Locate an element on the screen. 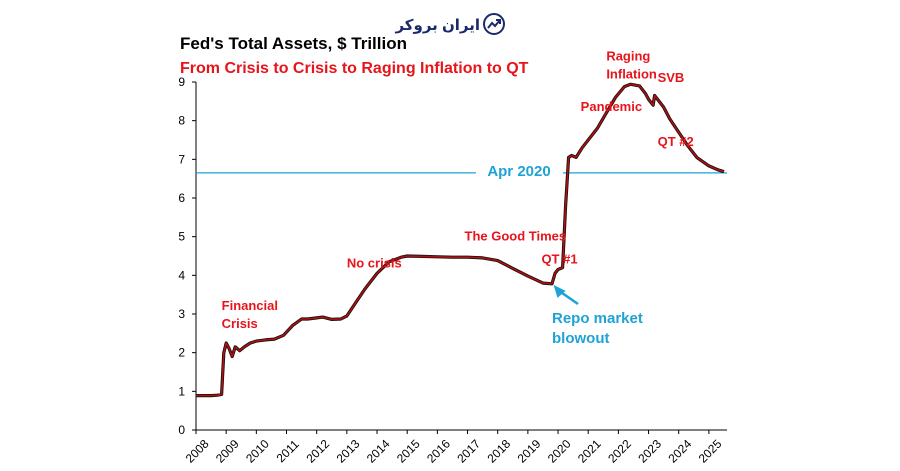 The width and height of the screenshot is (900, 471). logo-text: ایران بروکر is located at coordinates (437, 25).